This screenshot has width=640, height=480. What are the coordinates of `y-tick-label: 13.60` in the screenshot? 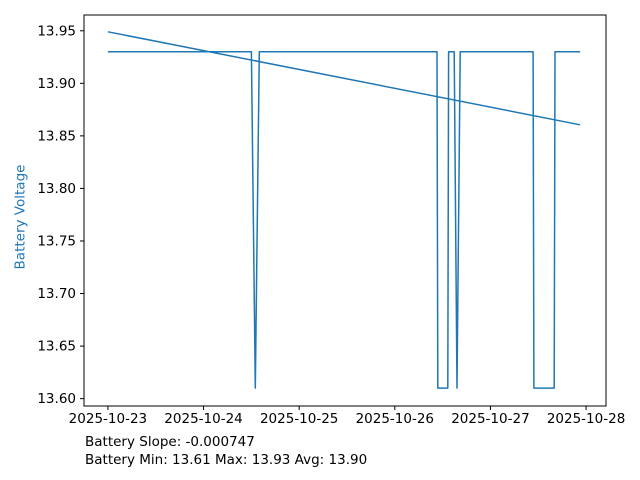 It's located at (56, 399).